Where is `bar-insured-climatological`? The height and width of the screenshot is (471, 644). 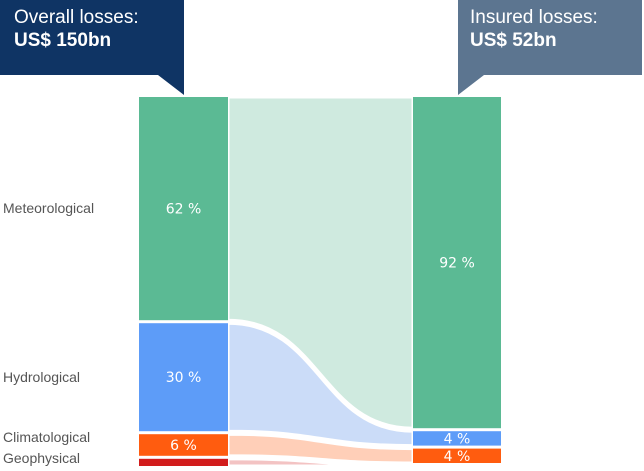 bar-insured-climatological is located at coordinates (457, 455).